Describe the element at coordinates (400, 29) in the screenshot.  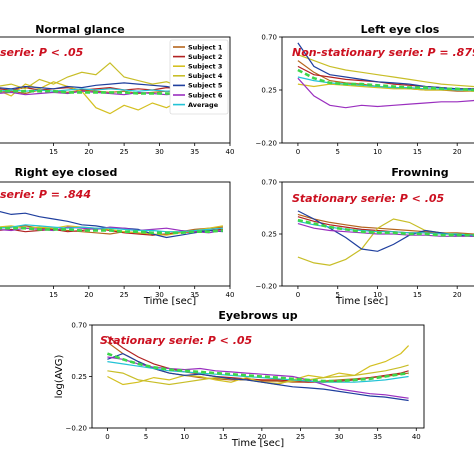
I see `panel-title: Left eye clos` at that location.